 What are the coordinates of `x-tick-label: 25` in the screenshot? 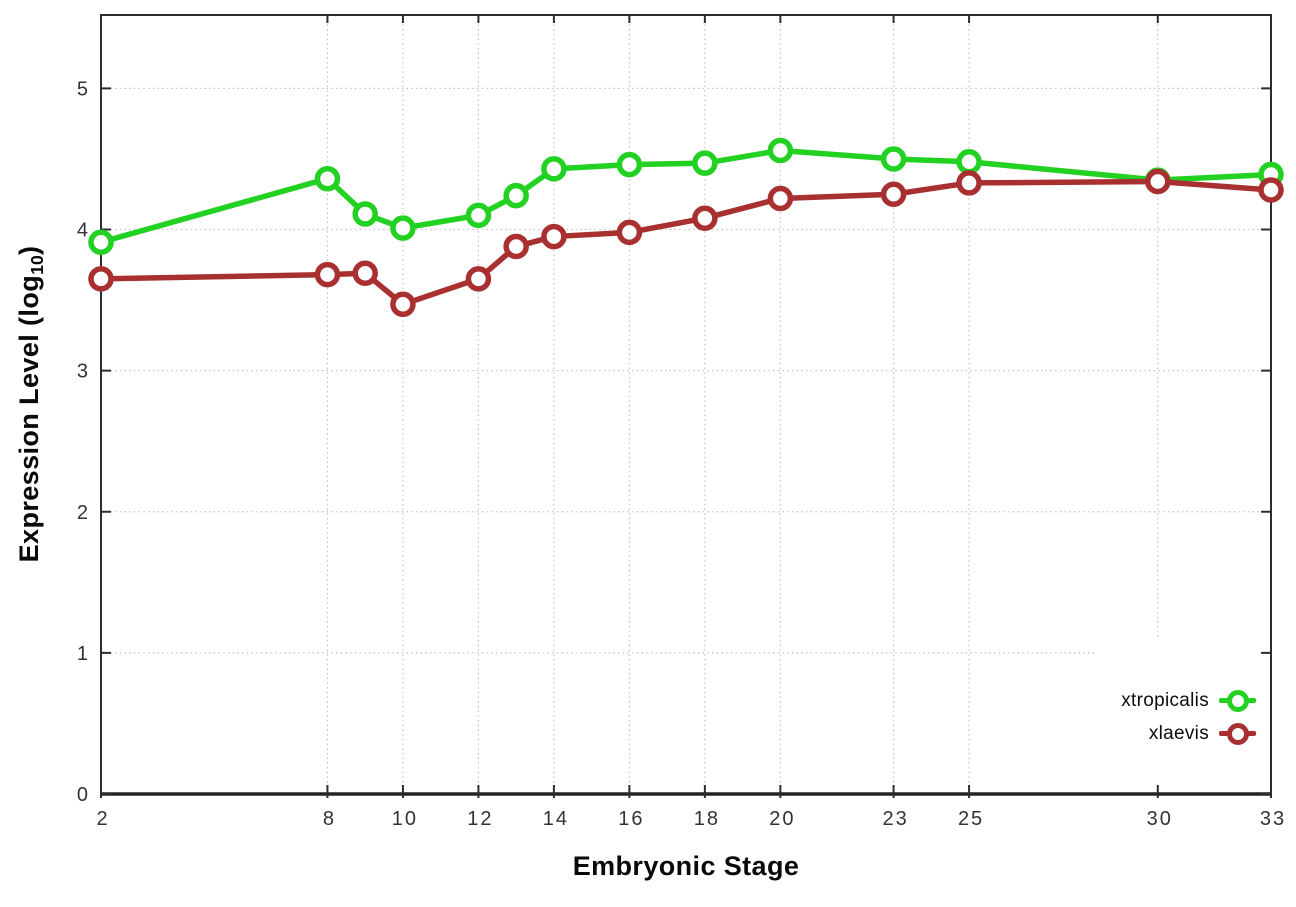 It's located at (971, 819).